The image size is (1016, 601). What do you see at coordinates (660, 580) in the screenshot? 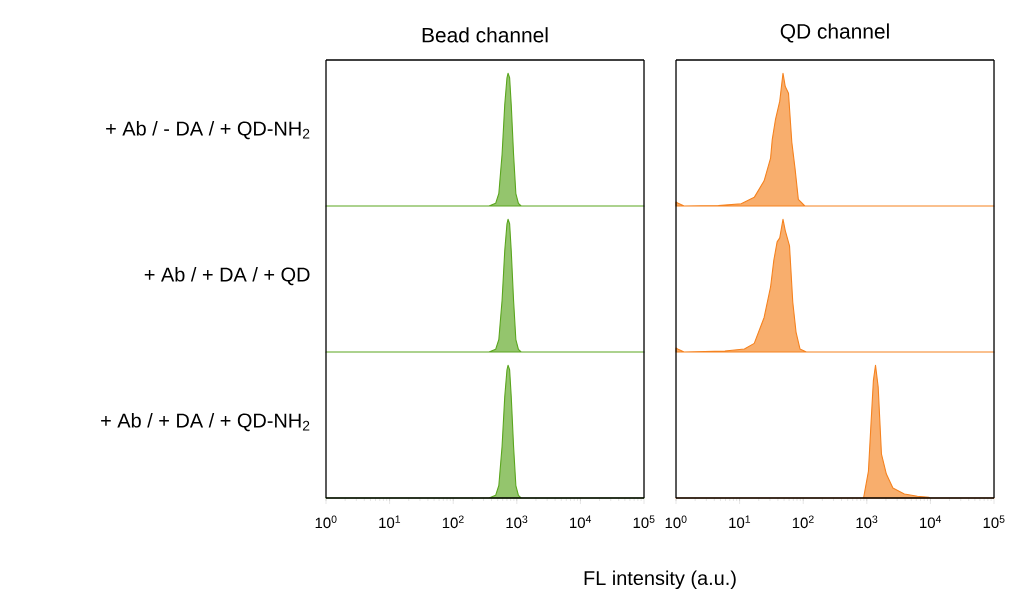
I see `x-axis-title: FL intensity (a.u.)` at bounding box center [660, 580].